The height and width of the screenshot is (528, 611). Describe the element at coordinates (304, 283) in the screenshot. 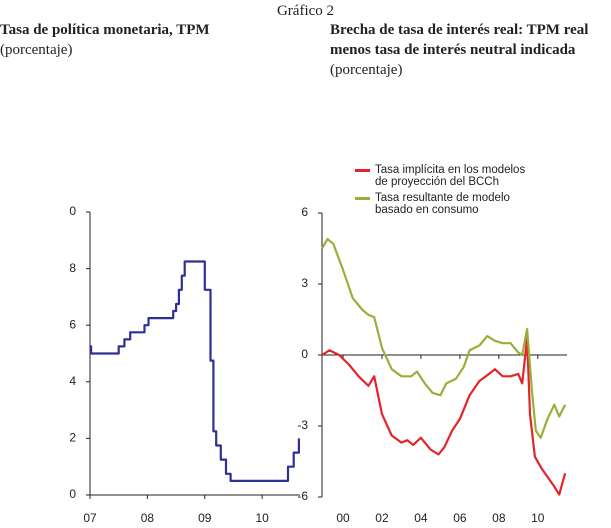

I see `y-tick-label: 3` at that location.